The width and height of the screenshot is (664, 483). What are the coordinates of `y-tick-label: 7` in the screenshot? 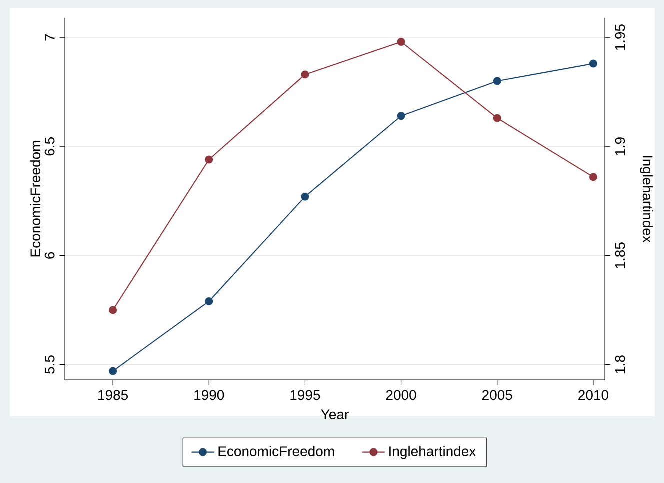 It's located at (50, 37).